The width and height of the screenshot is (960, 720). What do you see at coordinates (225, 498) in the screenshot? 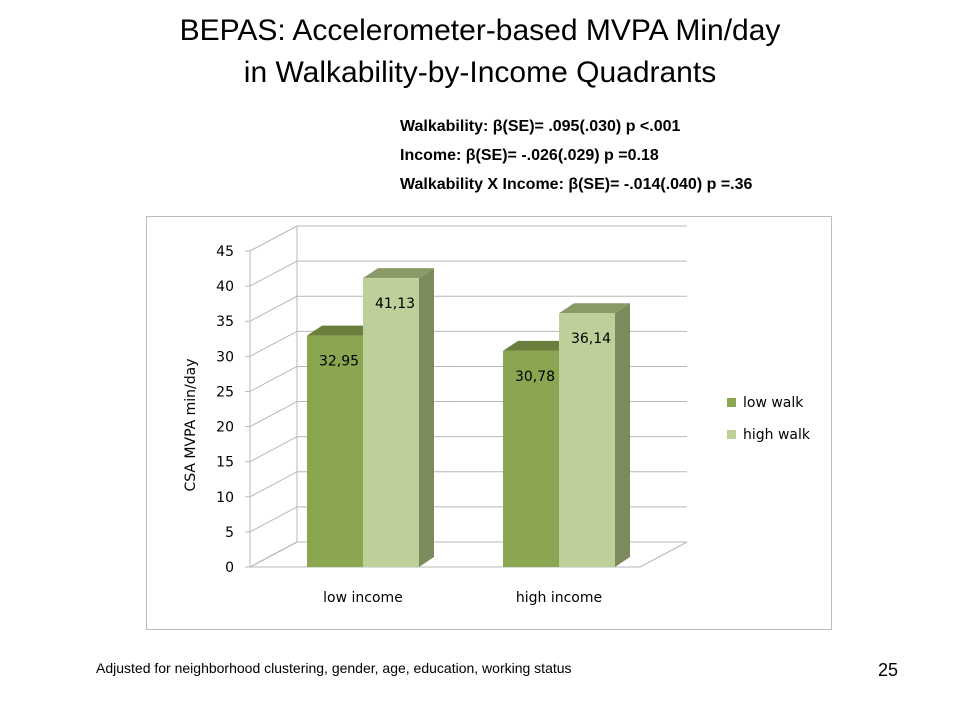
I see `y-tick-label: 10` at bounding box center [225, 498].